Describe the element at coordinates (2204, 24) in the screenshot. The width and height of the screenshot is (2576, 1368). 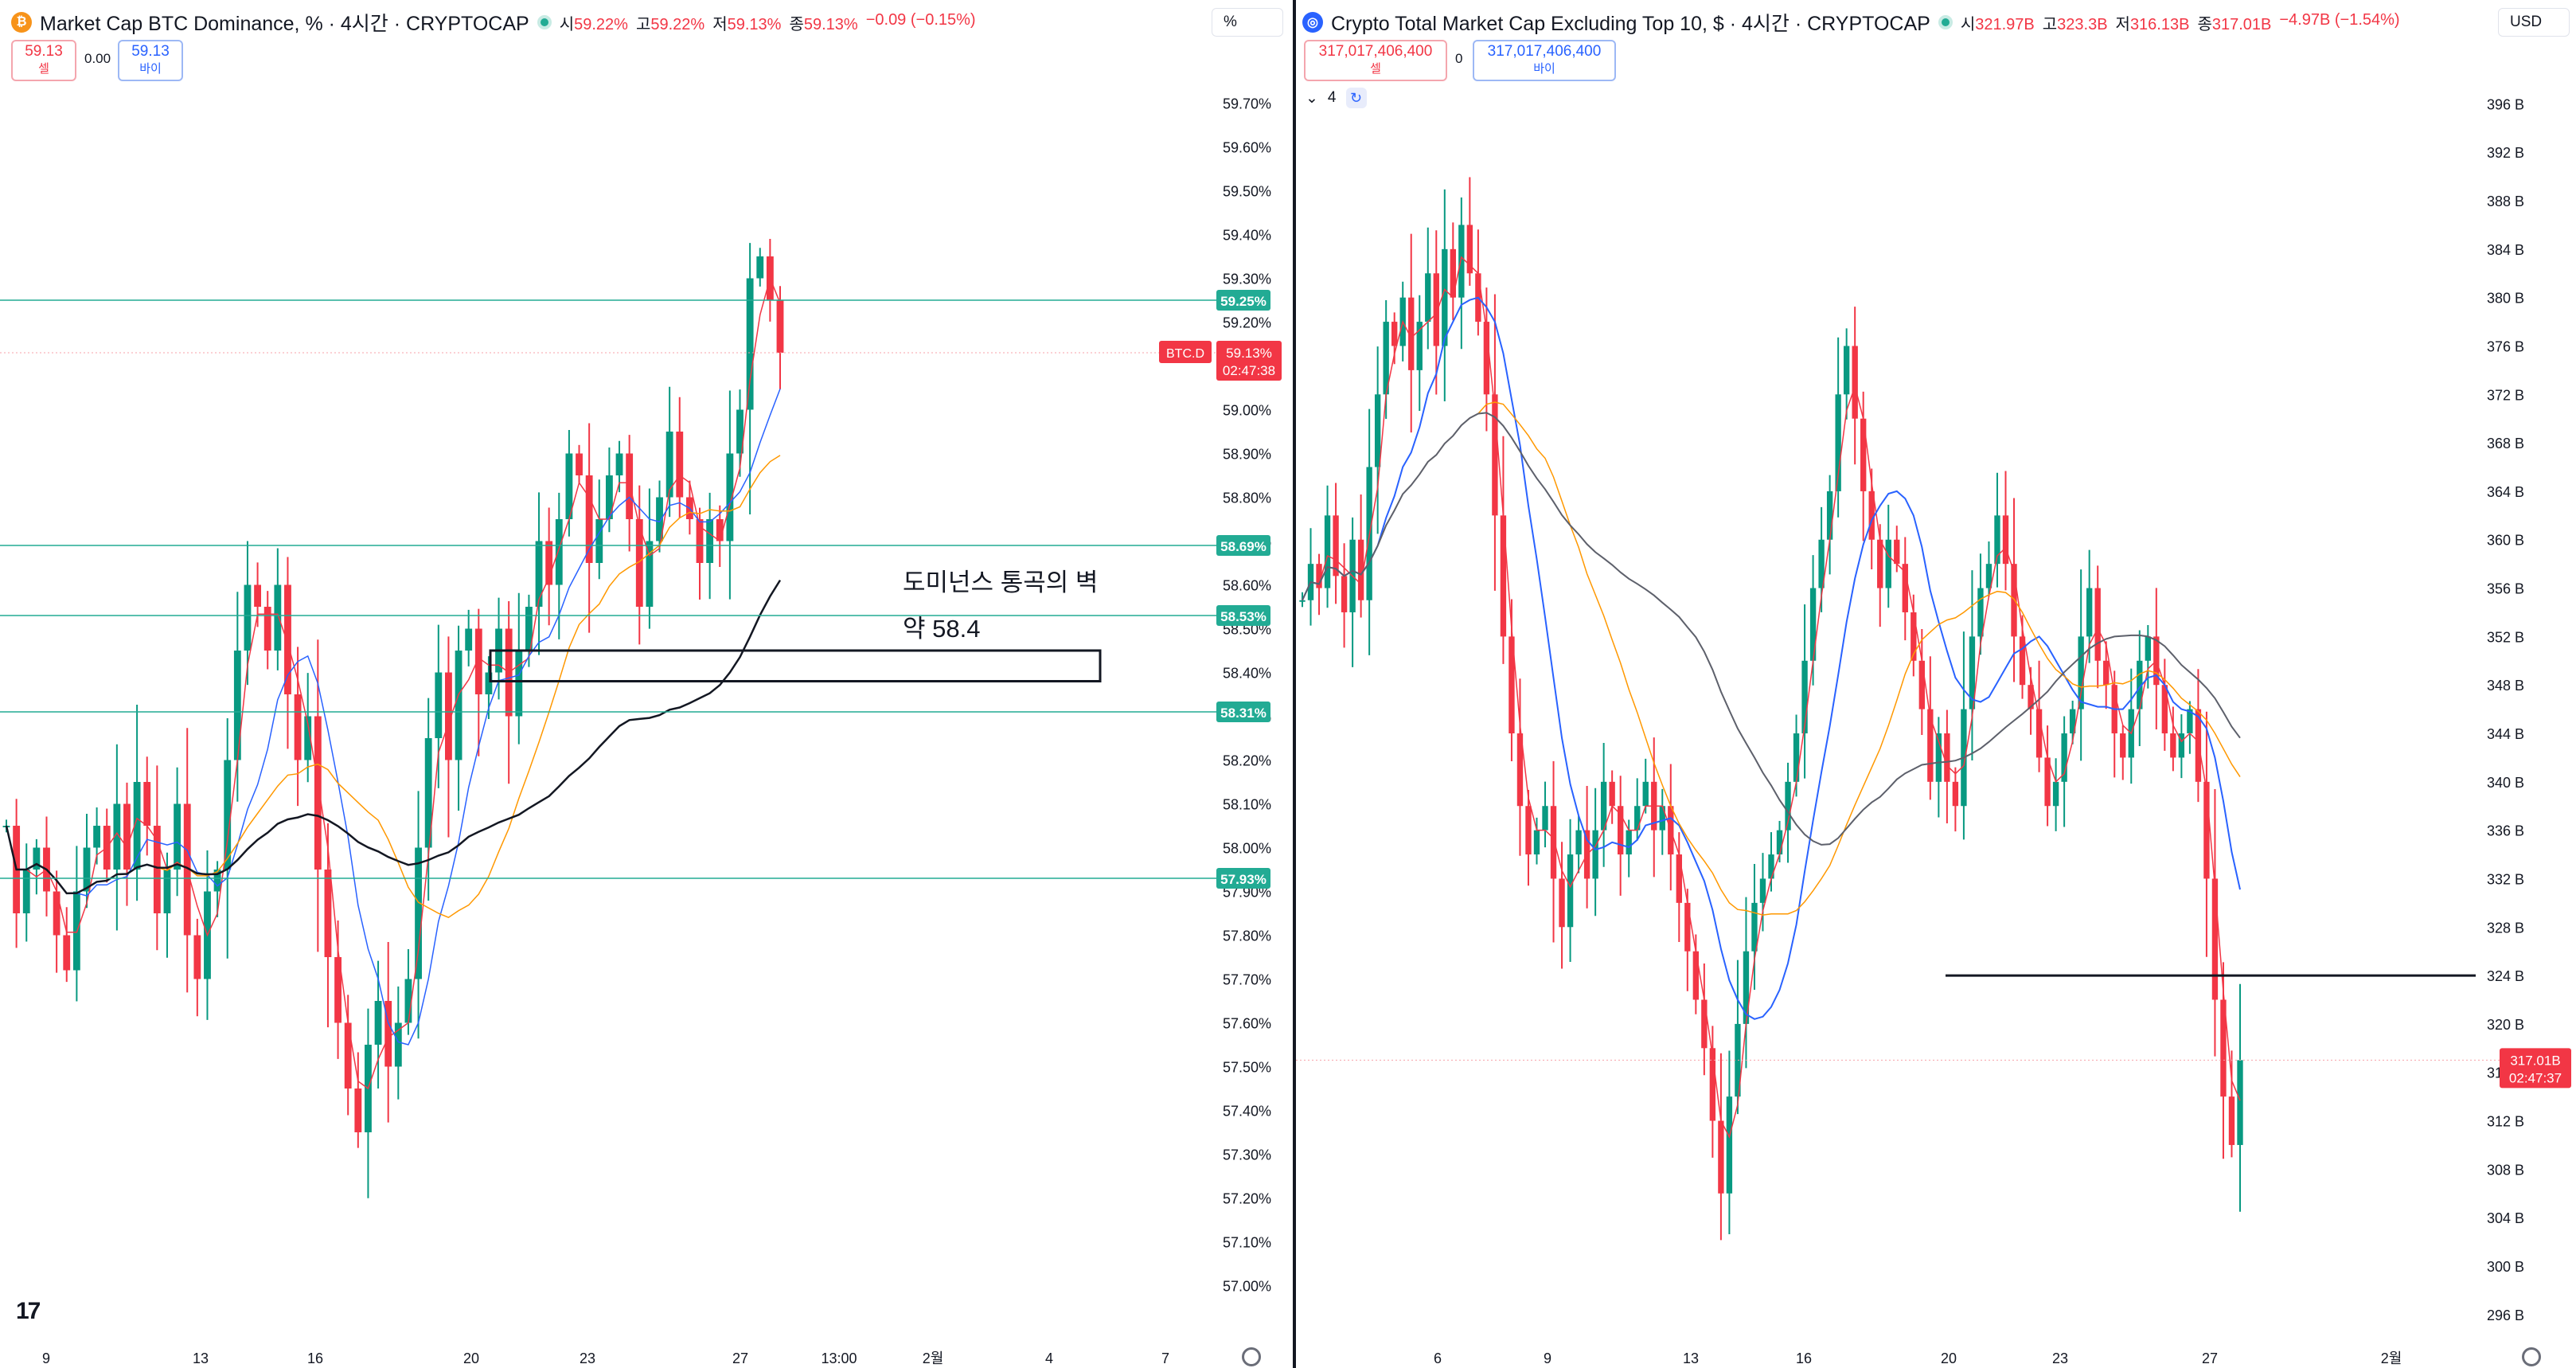
I see `right-ohlc-key: 종` at that location.